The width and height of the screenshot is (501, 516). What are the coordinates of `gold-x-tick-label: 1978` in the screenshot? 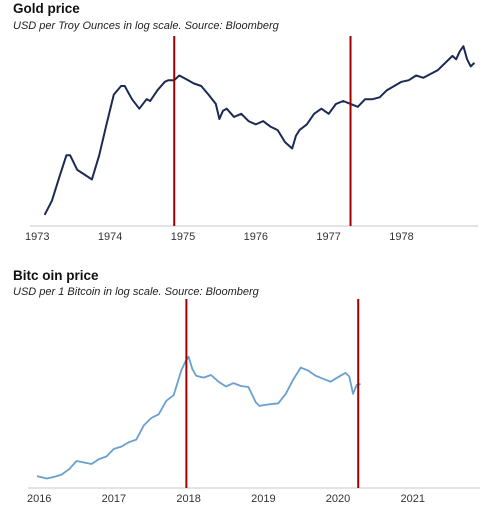 It's located at (401, 237).